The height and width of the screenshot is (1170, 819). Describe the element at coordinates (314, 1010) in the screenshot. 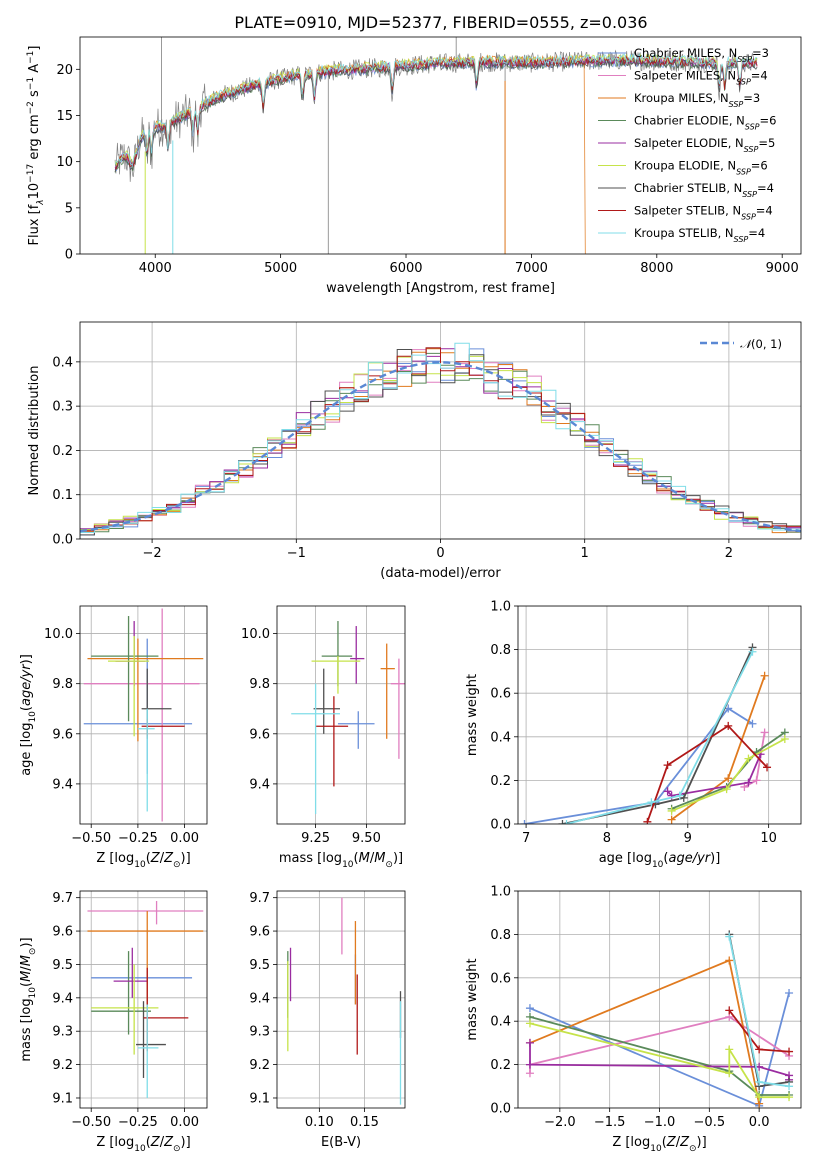

I see `ticks: 0.10 0.15 9.1 9.2 9.3 9.4 9.5 9.6 9.7` at that location.